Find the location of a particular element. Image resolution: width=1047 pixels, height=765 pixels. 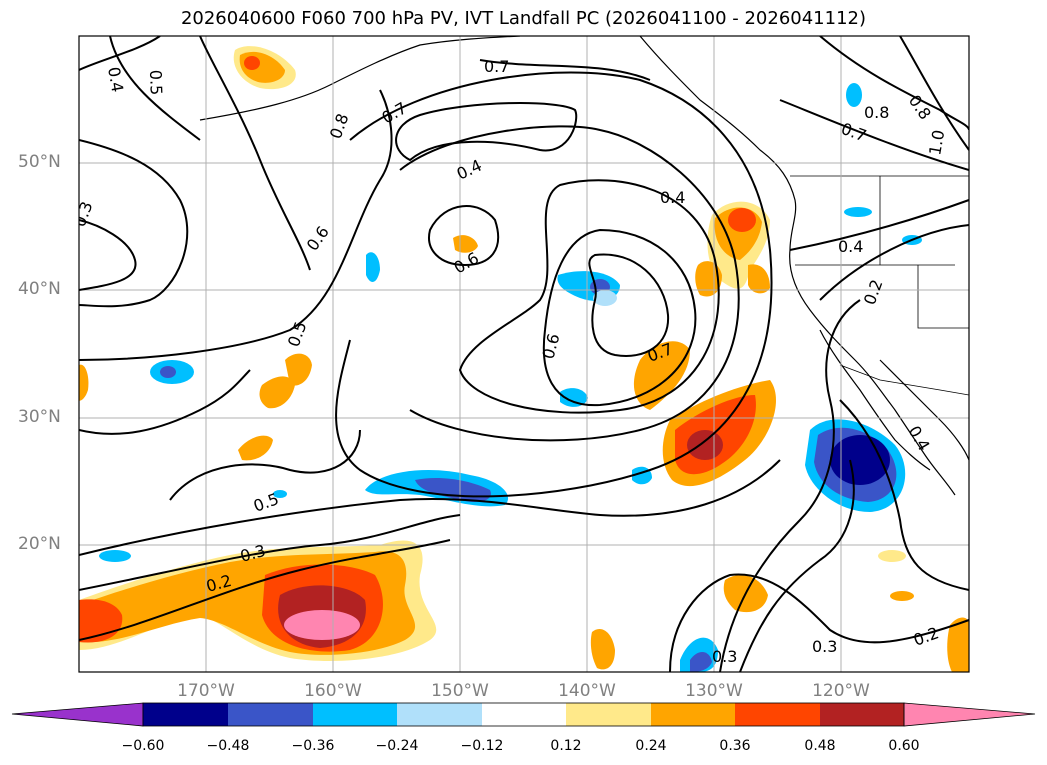

contour-0.4-west is located at coordinates (464, 236).